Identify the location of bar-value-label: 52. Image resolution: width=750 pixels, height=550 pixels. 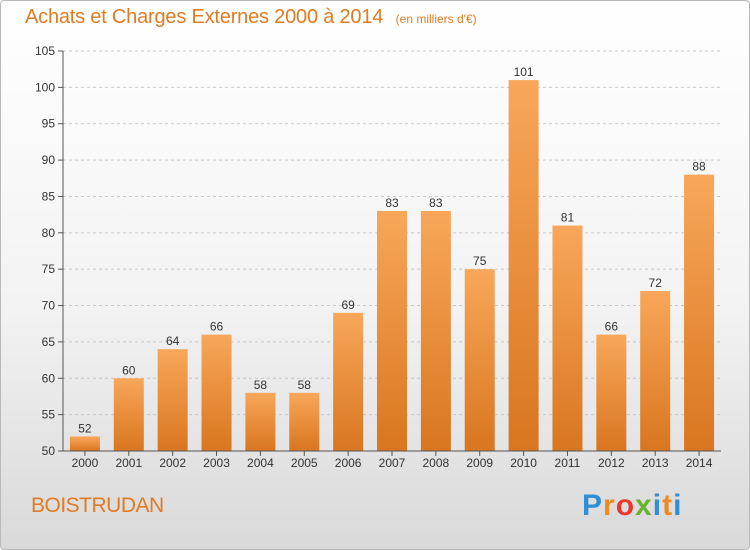
(85, 428).